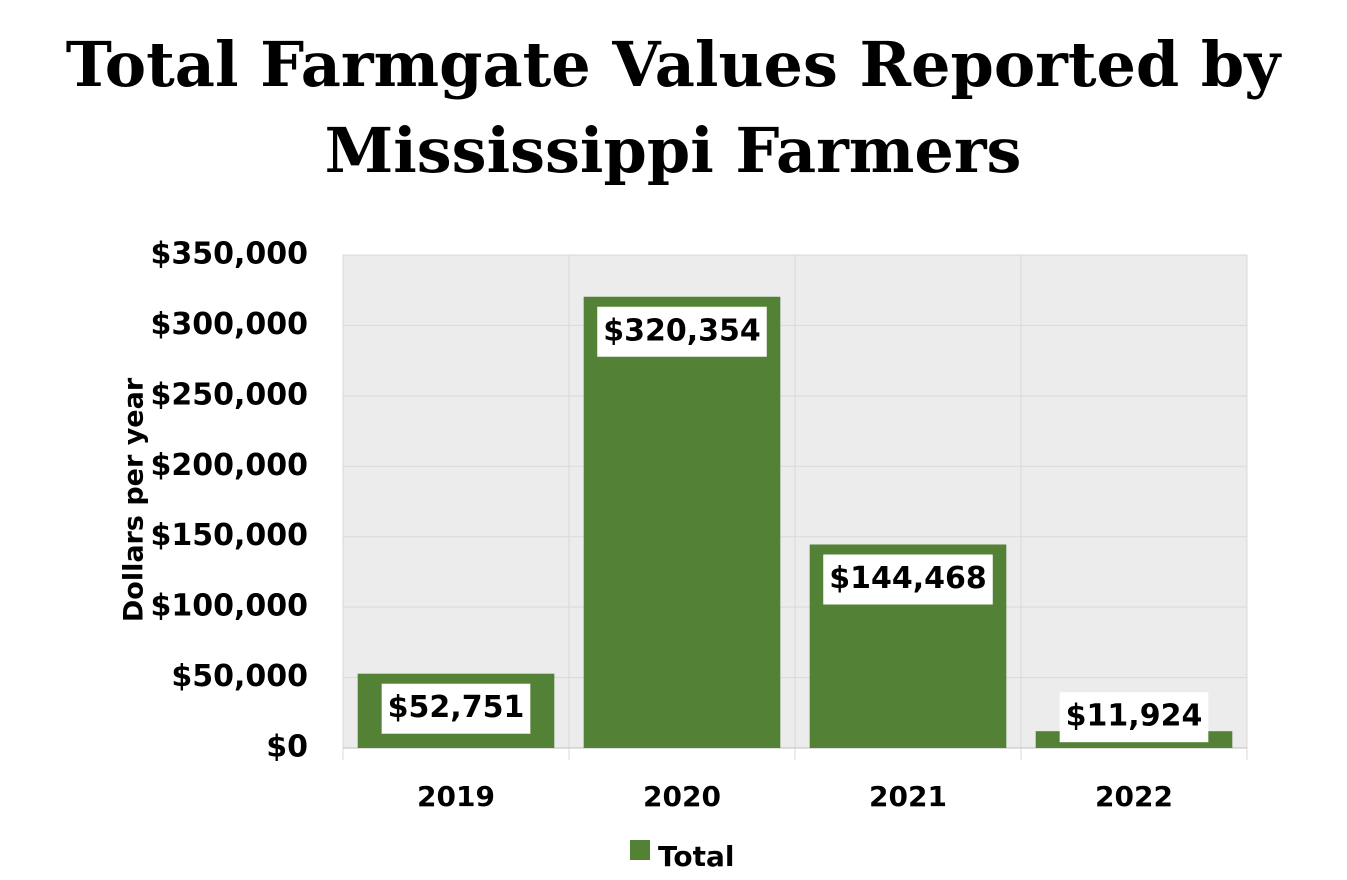 The width and height of the screenshot is (1347, 880). Describe the element at coordinates (229, 324) in the screenshot. I see `y-tick-label: $300,000` at that location.